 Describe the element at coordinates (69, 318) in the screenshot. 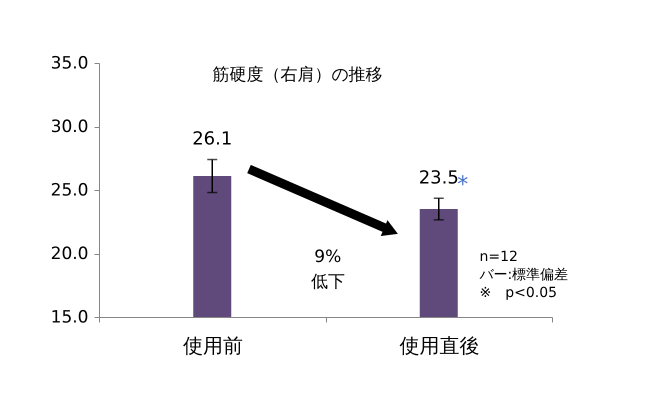

I see `y-tick-label: 15.0` at that location.